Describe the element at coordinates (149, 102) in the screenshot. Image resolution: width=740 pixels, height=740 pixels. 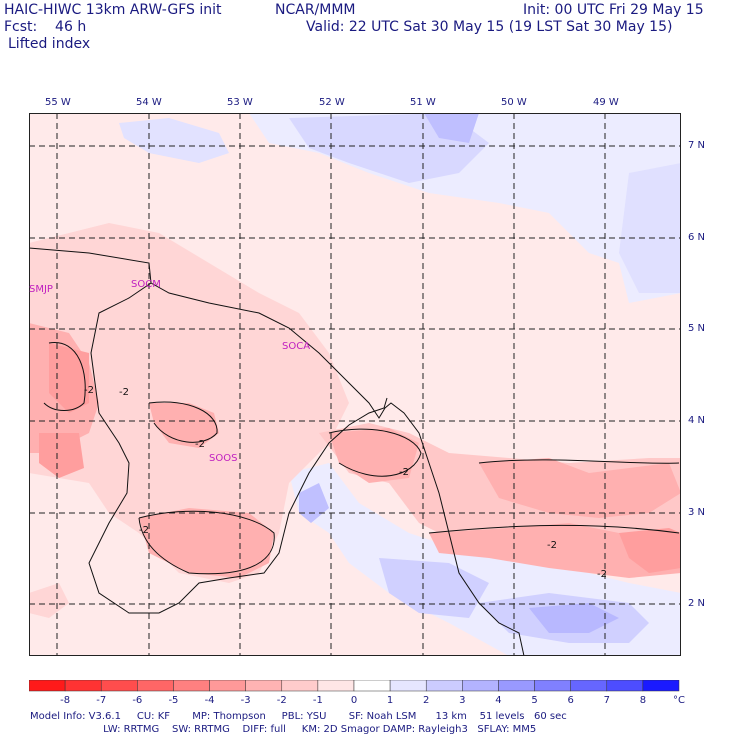
I see `lon-label: 54 W` at that location.